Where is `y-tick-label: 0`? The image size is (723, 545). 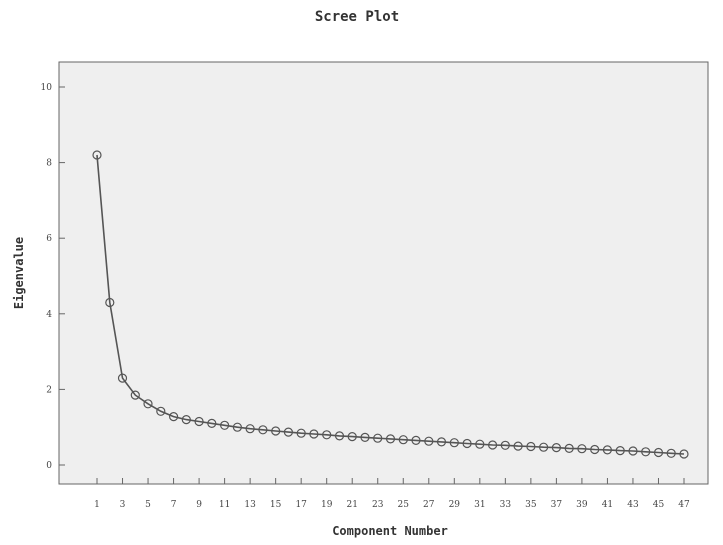 y-tick-label: 0 is located at coordinates (49, 466).